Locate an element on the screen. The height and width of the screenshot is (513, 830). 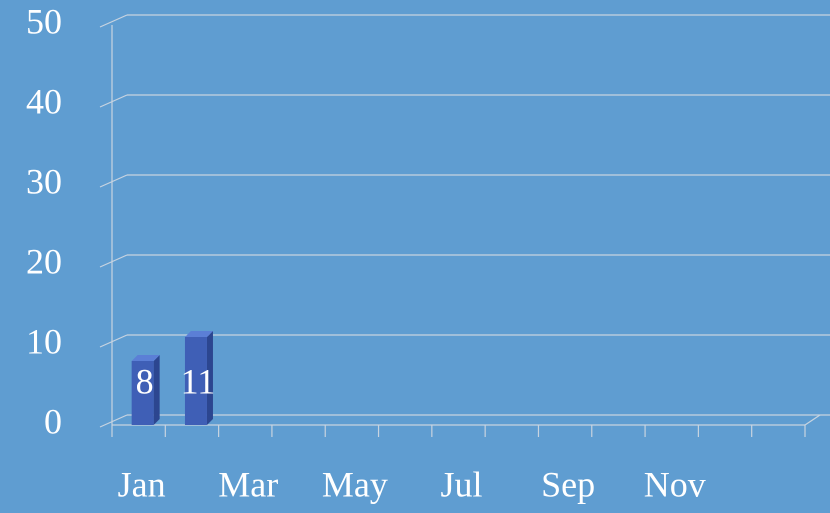
x-tick-label: Jan is located at coordinates (142, 484).